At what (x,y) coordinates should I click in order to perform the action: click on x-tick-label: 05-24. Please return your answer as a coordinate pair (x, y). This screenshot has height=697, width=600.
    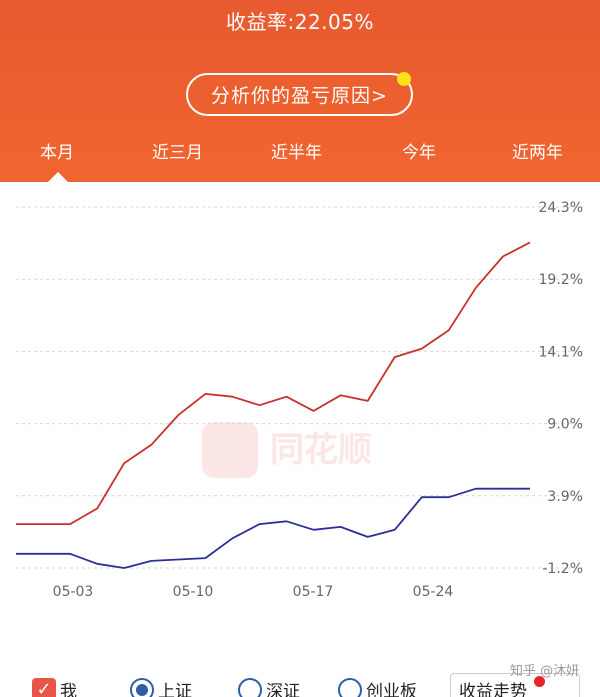
    Looking at the image, I should click on (433, 592).